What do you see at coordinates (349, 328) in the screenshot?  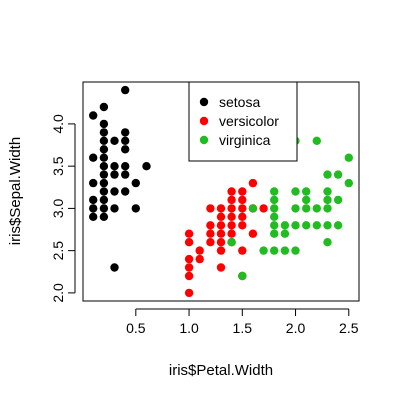 I see `x-tick-label: 2.5` at bounding box center [349, 328].